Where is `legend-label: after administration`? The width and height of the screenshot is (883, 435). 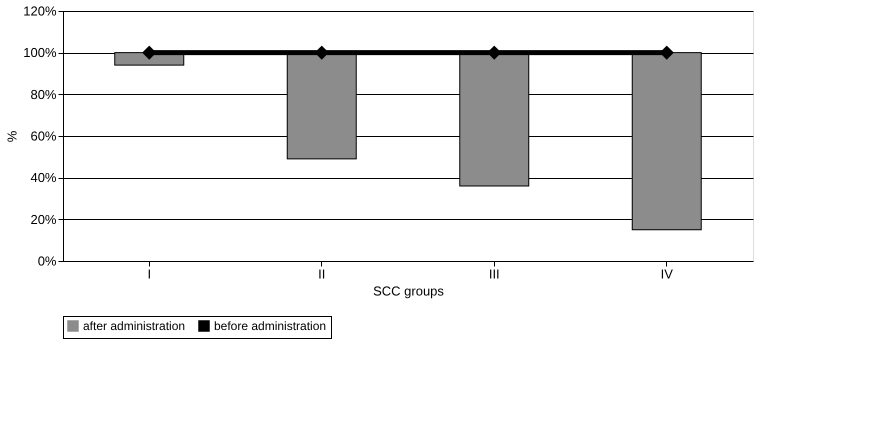 legend-label: after administration is located at coordinates (134, 326).